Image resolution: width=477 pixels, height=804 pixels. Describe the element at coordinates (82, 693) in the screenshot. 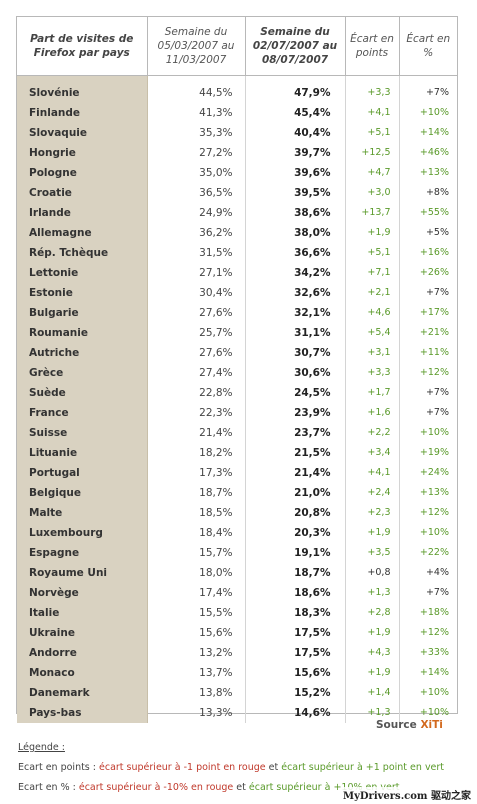

I see `country-cell: Danemark` at that location.